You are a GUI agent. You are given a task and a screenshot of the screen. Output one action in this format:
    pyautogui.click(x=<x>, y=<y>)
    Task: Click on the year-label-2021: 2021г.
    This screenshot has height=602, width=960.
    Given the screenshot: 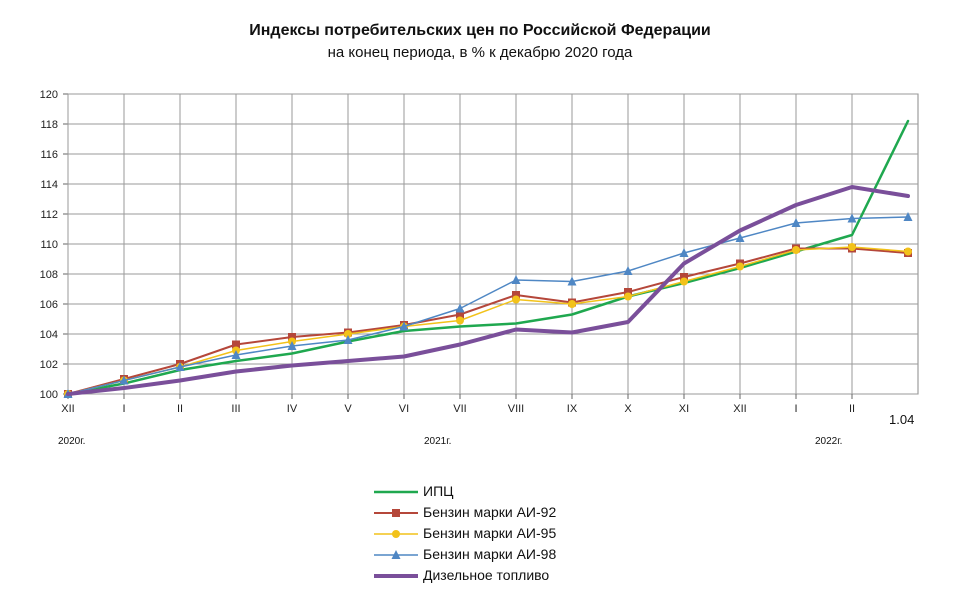 What is the action you would take?
    pyautogui.click(x=438, y=441)
    